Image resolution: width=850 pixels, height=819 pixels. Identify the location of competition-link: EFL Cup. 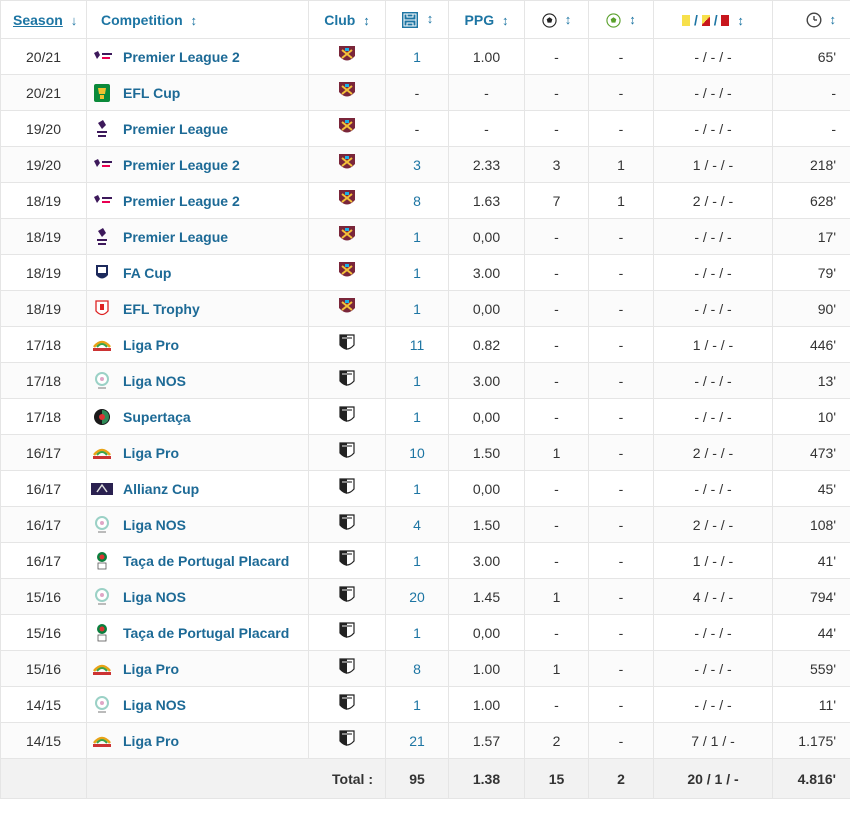
(152, 92).